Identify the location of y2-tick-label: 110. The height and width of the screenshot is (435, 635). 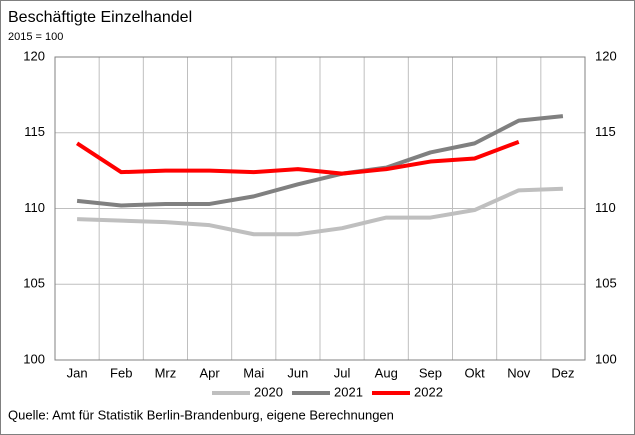
(605, 207).